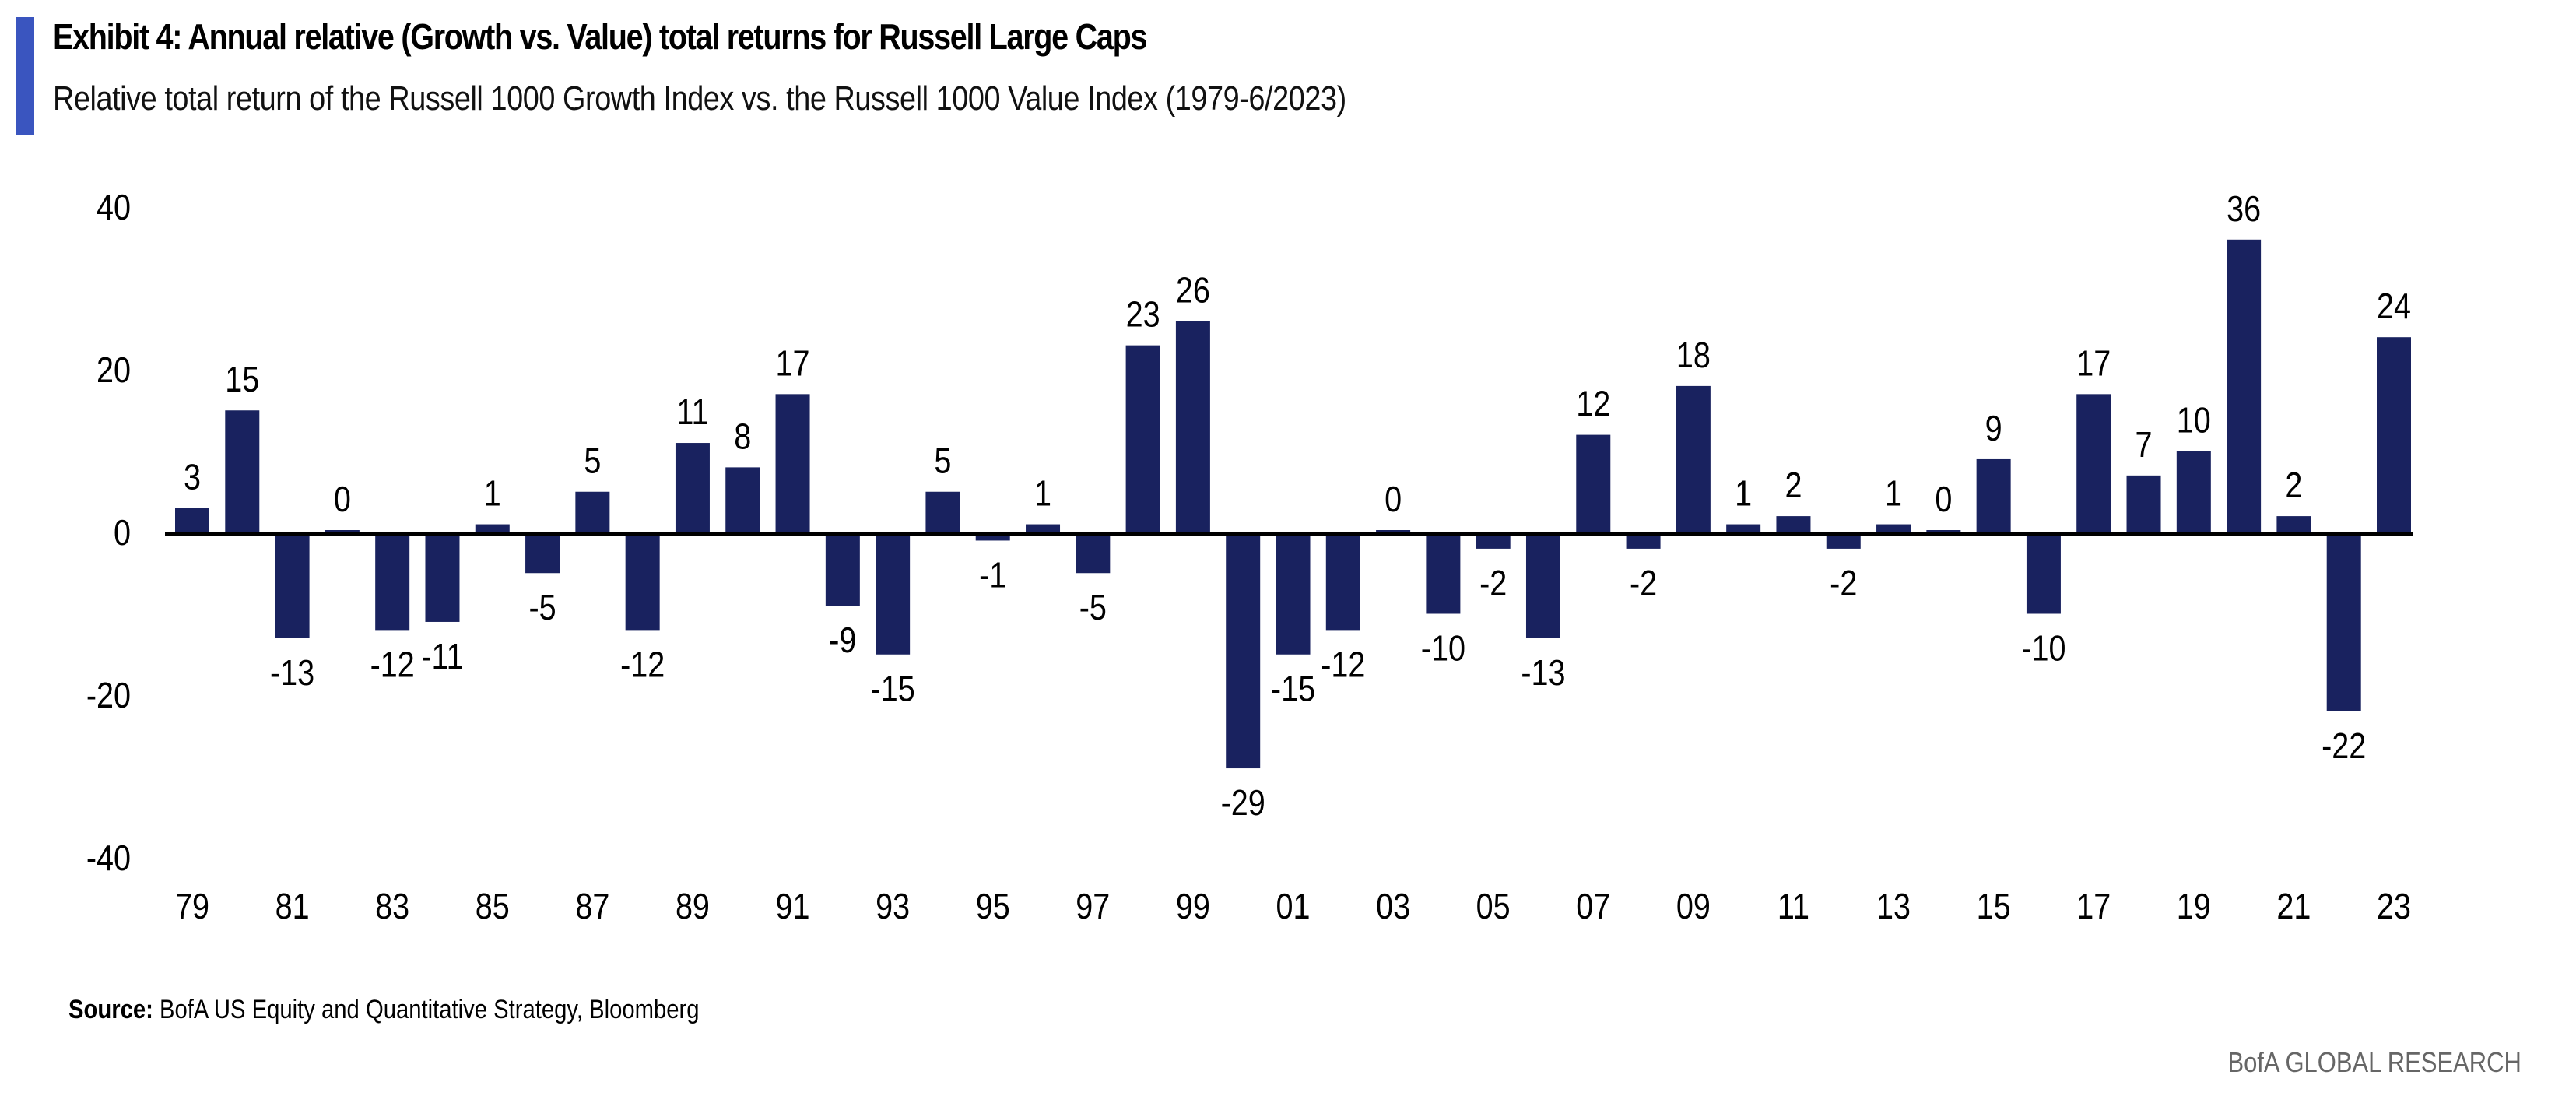  What do you see at coordinates (1794, 906) in the screenshot?
I see `x-tick-label: 11` at bounding box center [1794, 906].